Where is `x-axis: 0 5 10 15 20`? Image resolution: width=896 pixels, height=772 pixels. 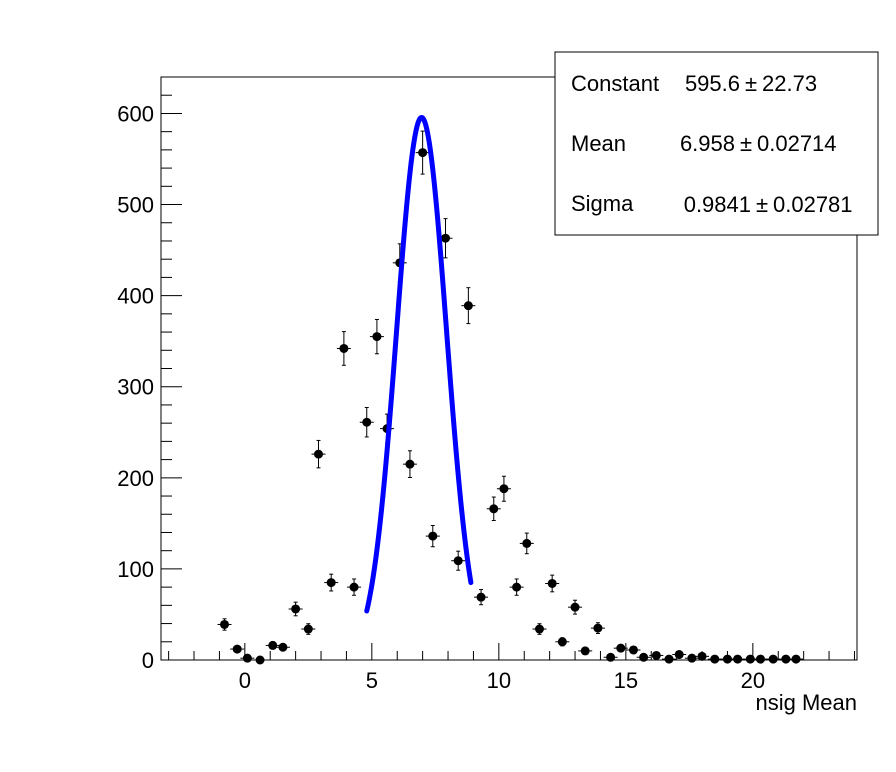 x-axis: 0 5 10 15 20 is located at coordinates (512, 668).